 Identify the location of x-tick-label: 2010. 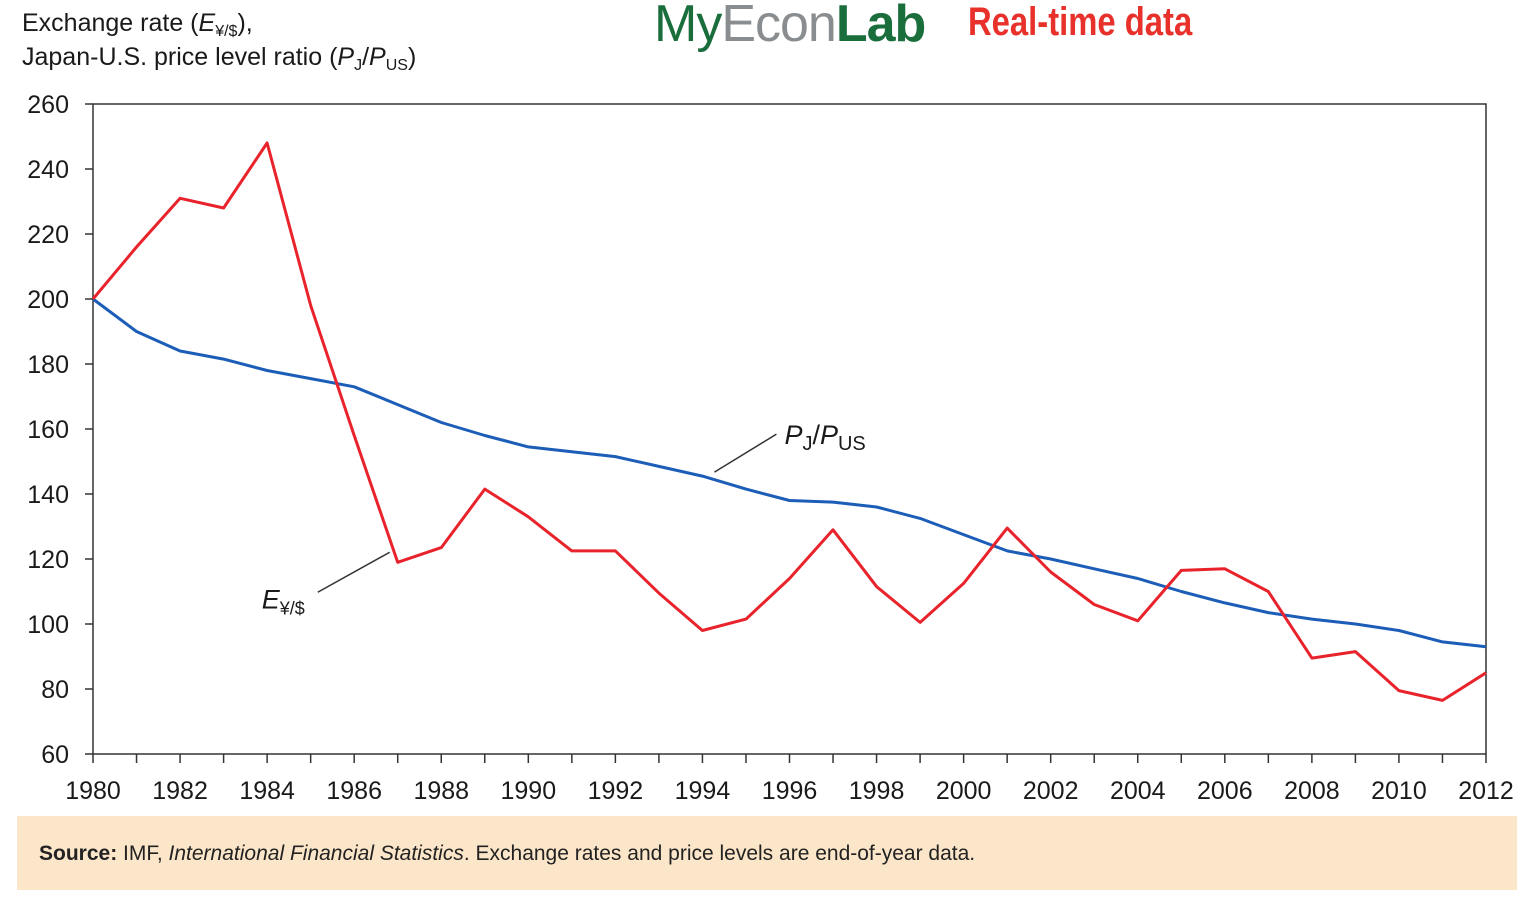
(1399, 791).